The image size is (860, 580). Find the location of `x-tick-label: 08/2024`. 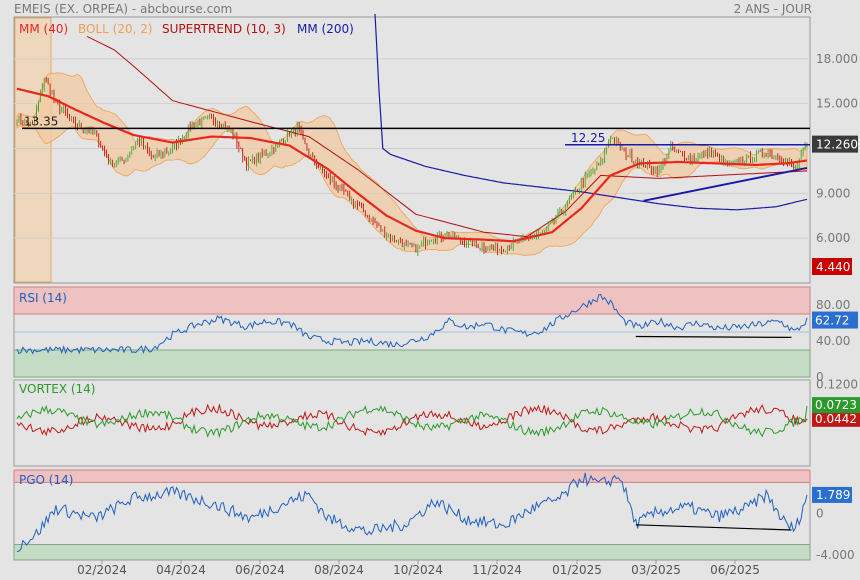

x-tick-label: 08/2024 is located at coordinates (339, 570).